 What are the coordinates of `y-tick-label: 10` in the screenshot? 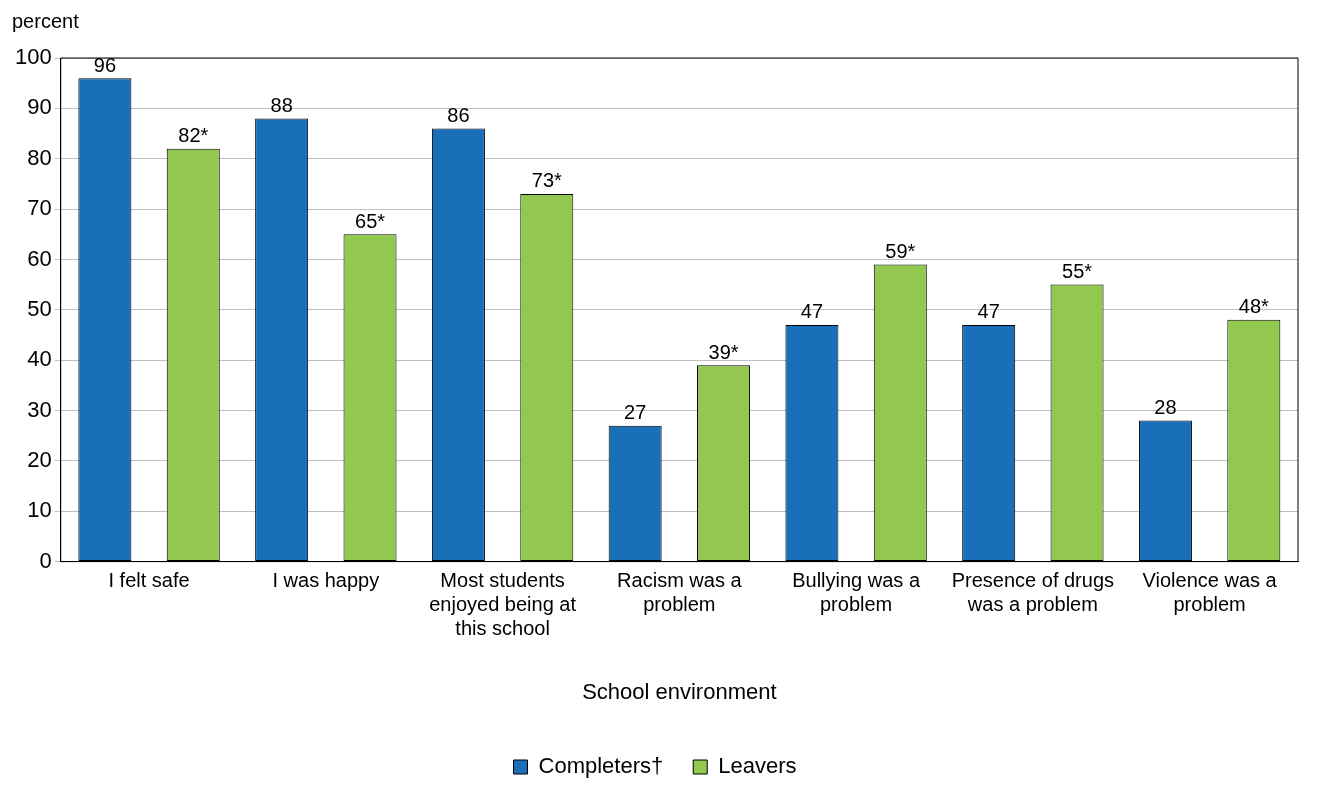 It's located at (39, 510).